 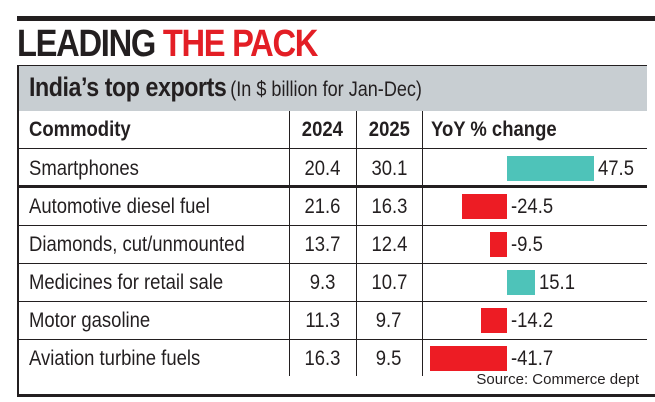 I want to click on yoy-data-label: -24.5, so click(x=532, y=206).